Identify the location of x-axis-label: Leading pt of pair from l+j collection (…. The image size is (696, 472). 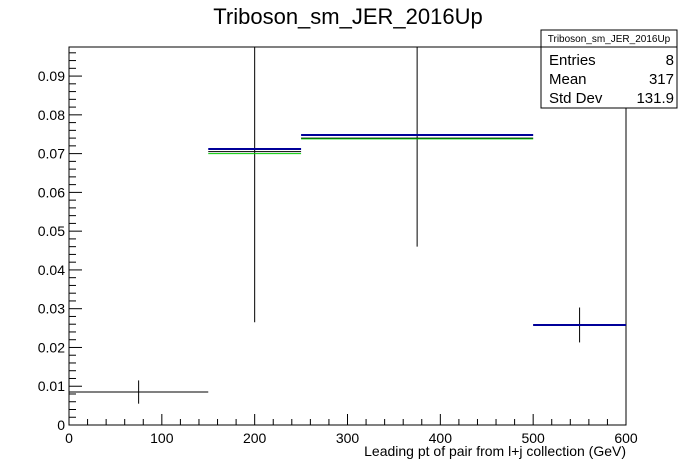
(495, 451).